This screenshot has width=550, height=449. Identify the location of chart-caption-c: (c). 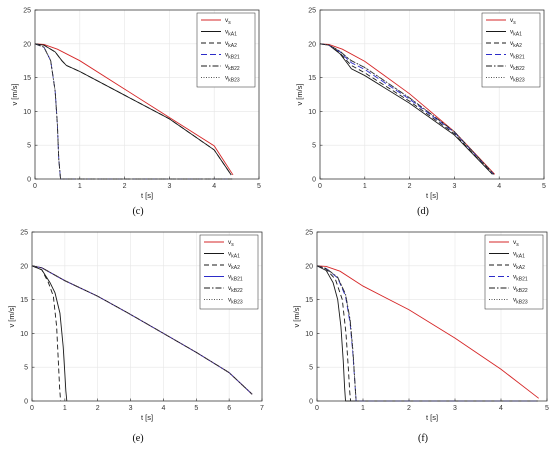
(138, 211).